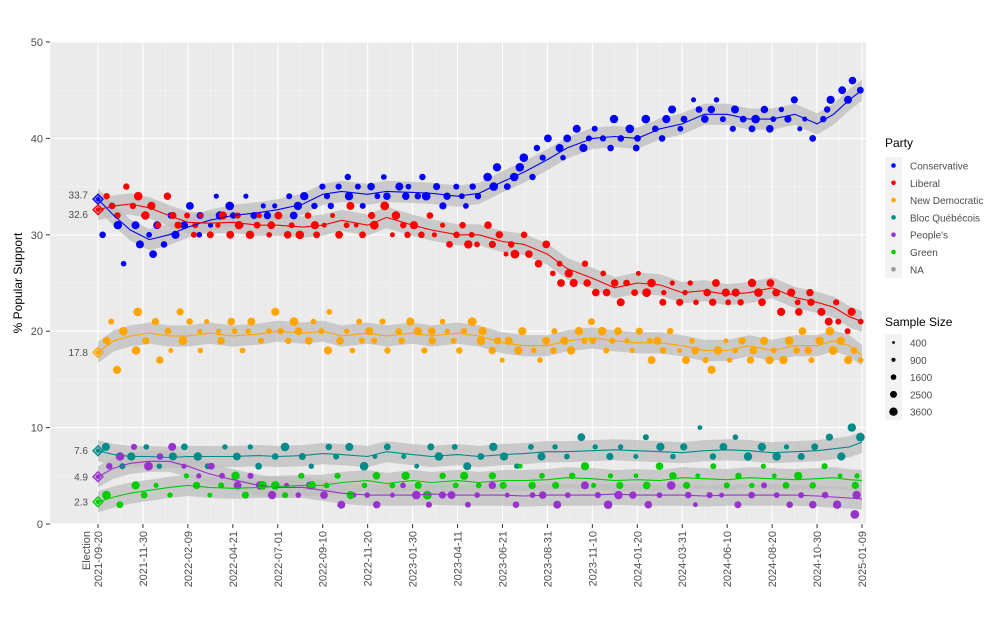 Image resolution: width=986 pixels, height=635 pixels. Describe the element at coordinates (924, 253) in the screenshot. I see `legend-label-green: Green` at that location.